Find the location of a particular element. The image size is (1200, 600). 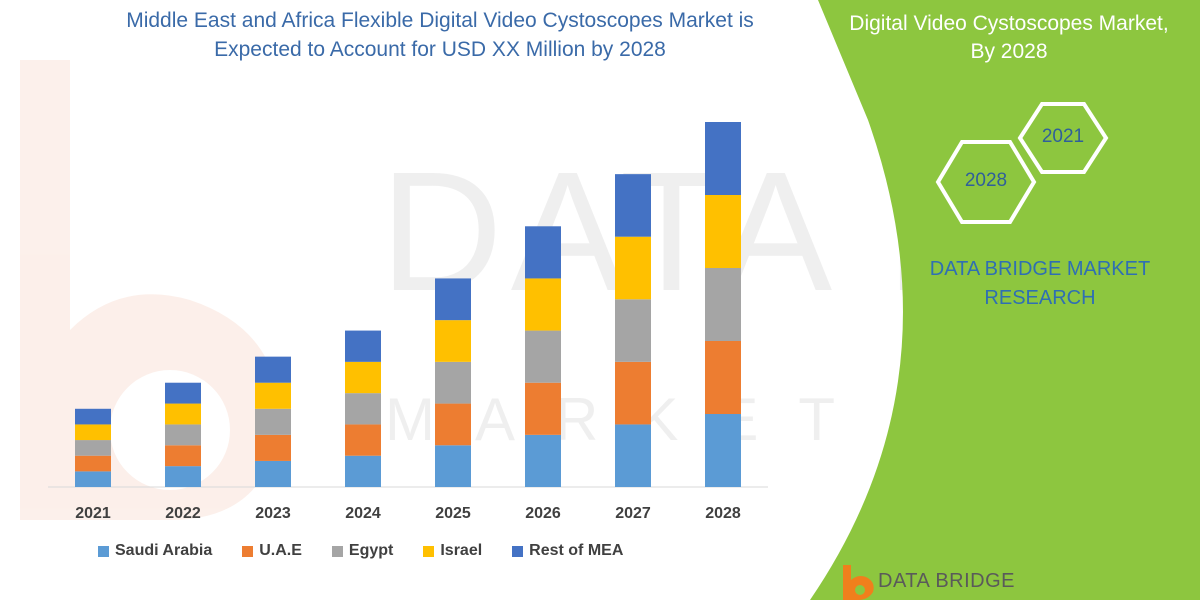

brand-name: DATA BRIDGE MARKET RESEARCH is located at coordinates (1040, 284).